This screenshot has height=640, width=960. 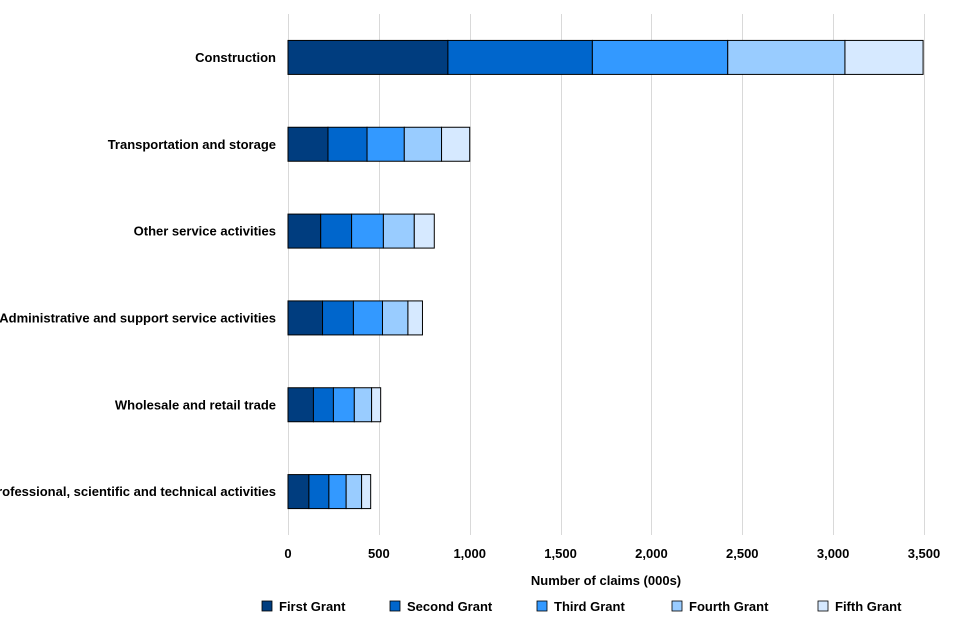 I want to click on x-tick-label: 1,000, so click(x=469, y=553).